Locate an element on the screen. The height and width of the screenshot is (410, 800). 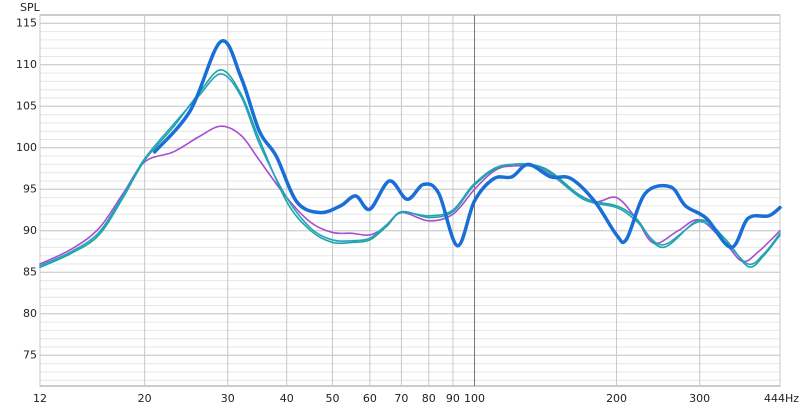
x-tick-label: 12 is located at coordinates (40, 398).